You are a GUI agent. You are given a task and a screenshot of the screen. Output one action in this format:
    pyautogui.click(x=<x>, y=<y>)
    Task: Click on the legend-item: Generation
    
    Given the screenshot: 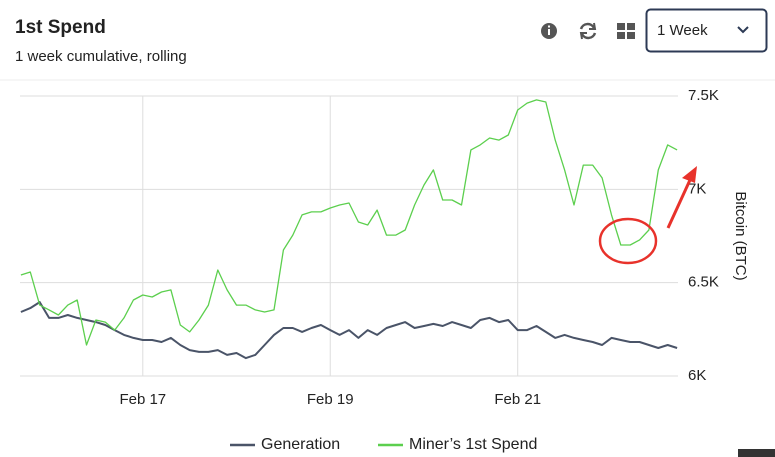 What is the action you would take?
    pyautogui.click(x=285, y=444)
    